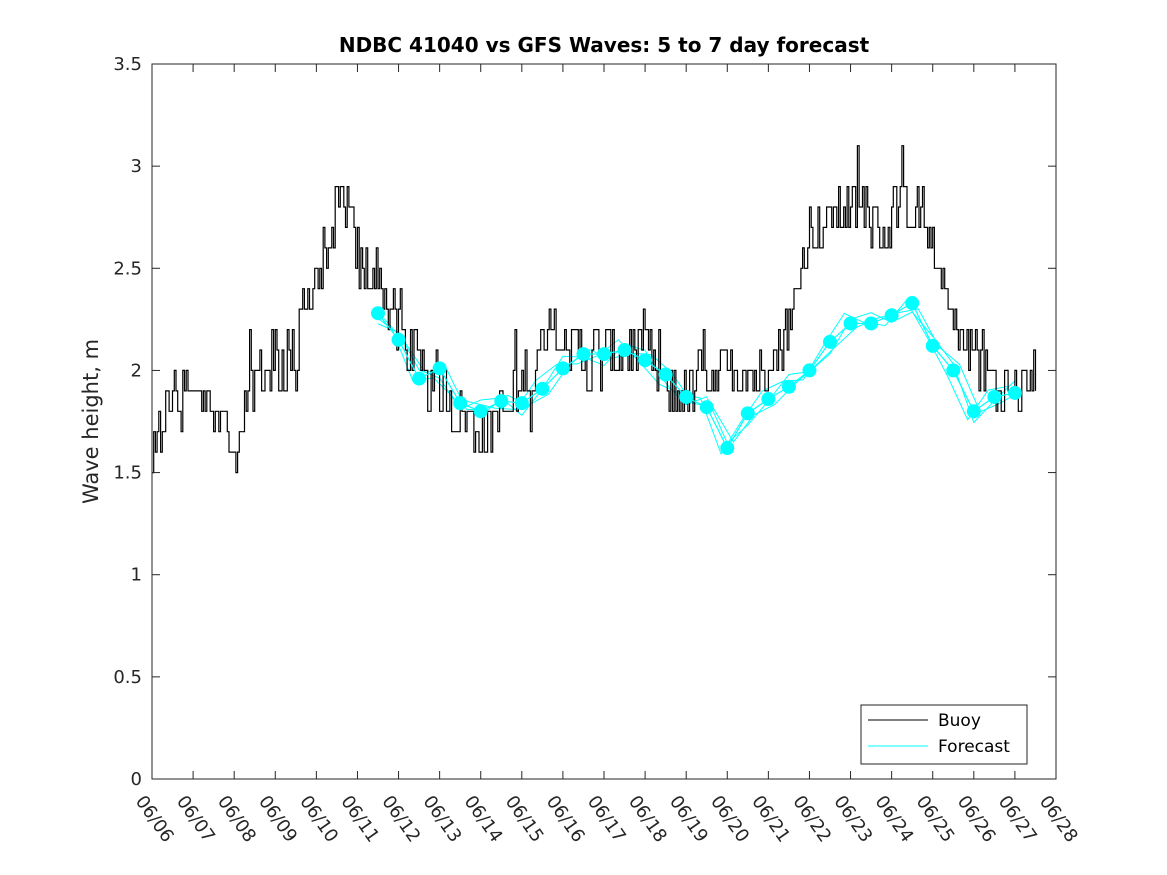 The image size is (1167, 875). What do you see at coordinates (974, 747) in the screenshot?
I see `legend-label-forecast: Forecast` at bounding box center [974, 747].